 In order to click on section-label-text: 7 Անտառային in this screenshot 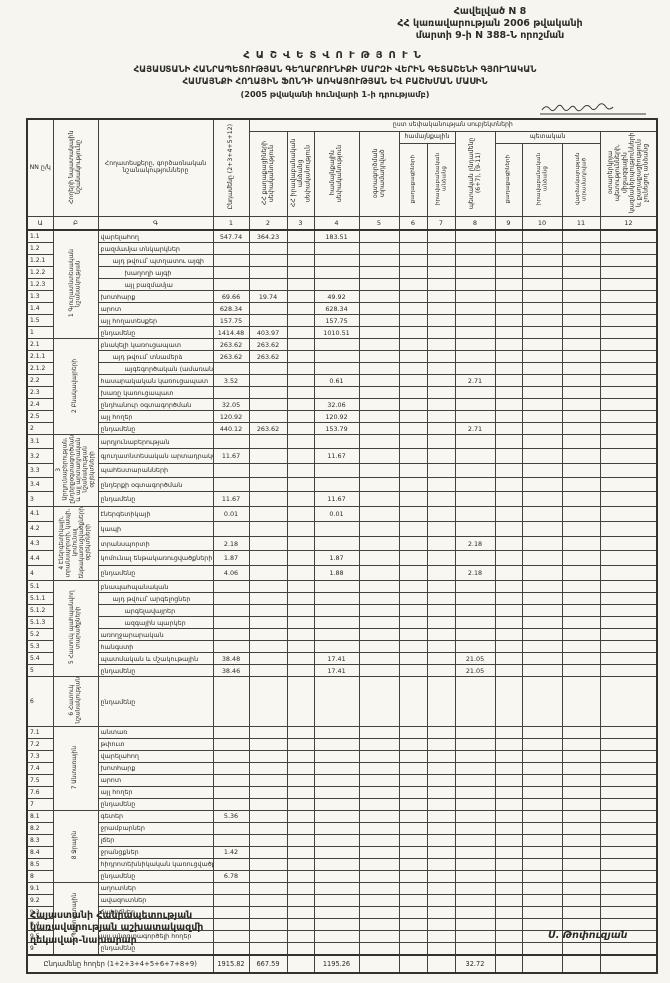, I will do `click(75, 767)`.